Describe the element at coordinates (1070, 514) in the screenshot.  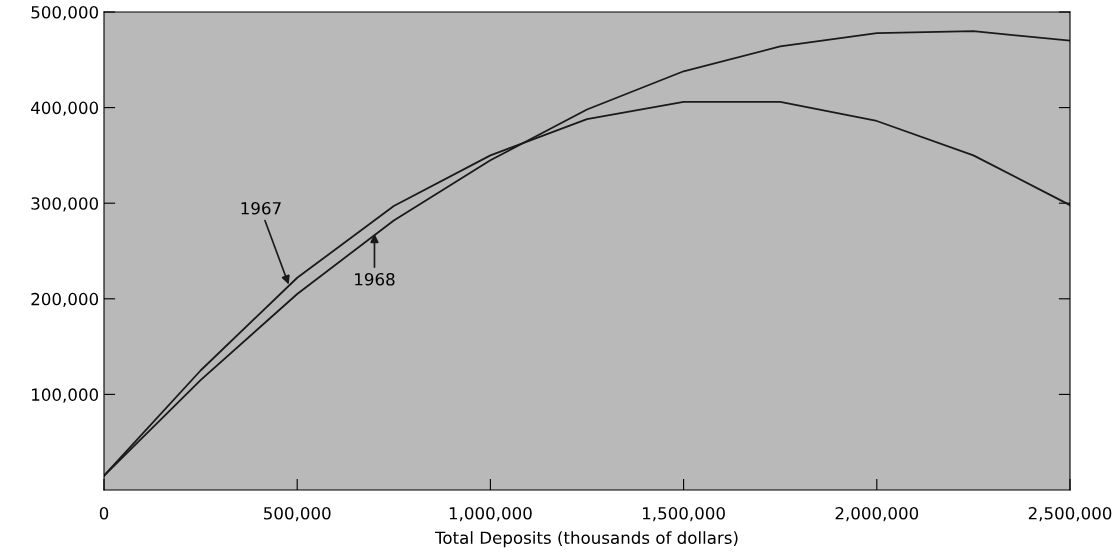
I see `x-tick-label: 2,500,000` at that location.